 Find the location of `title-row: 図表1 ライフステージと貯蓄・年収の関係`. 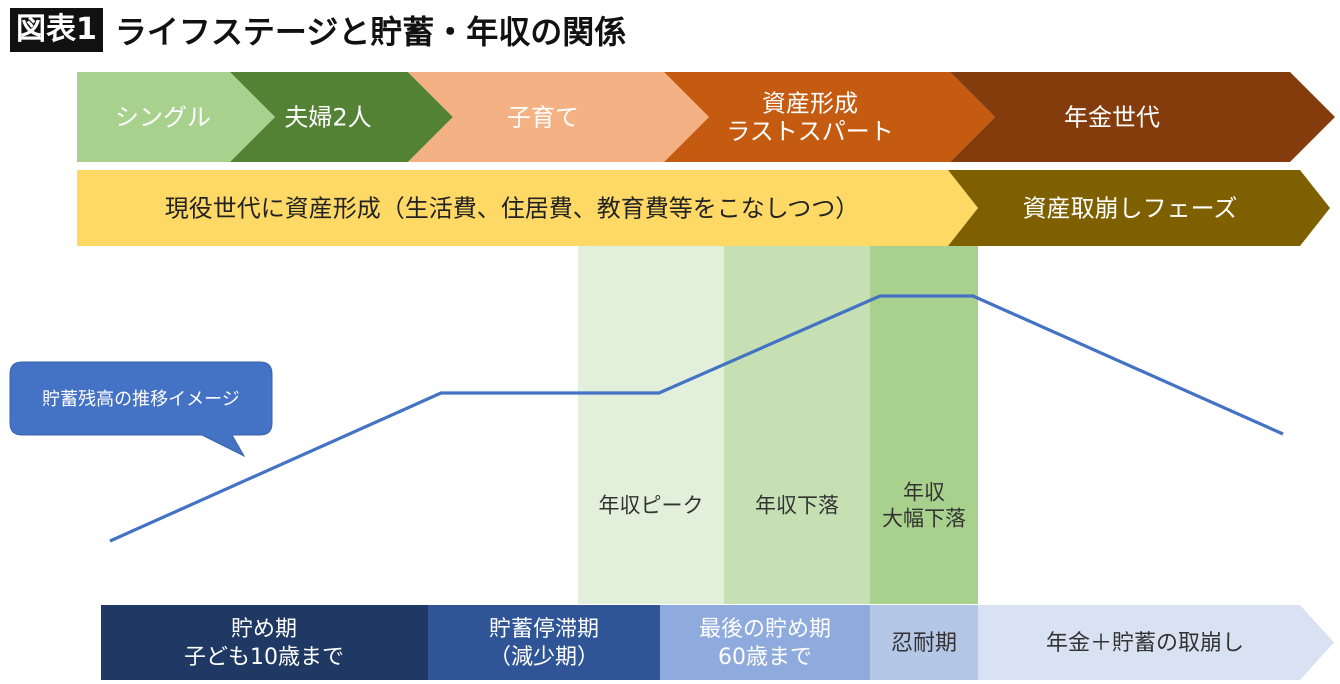

title-row: 図表1 ライフステージと貯蓄・年収の関係 is located at coordinates (318, 30).